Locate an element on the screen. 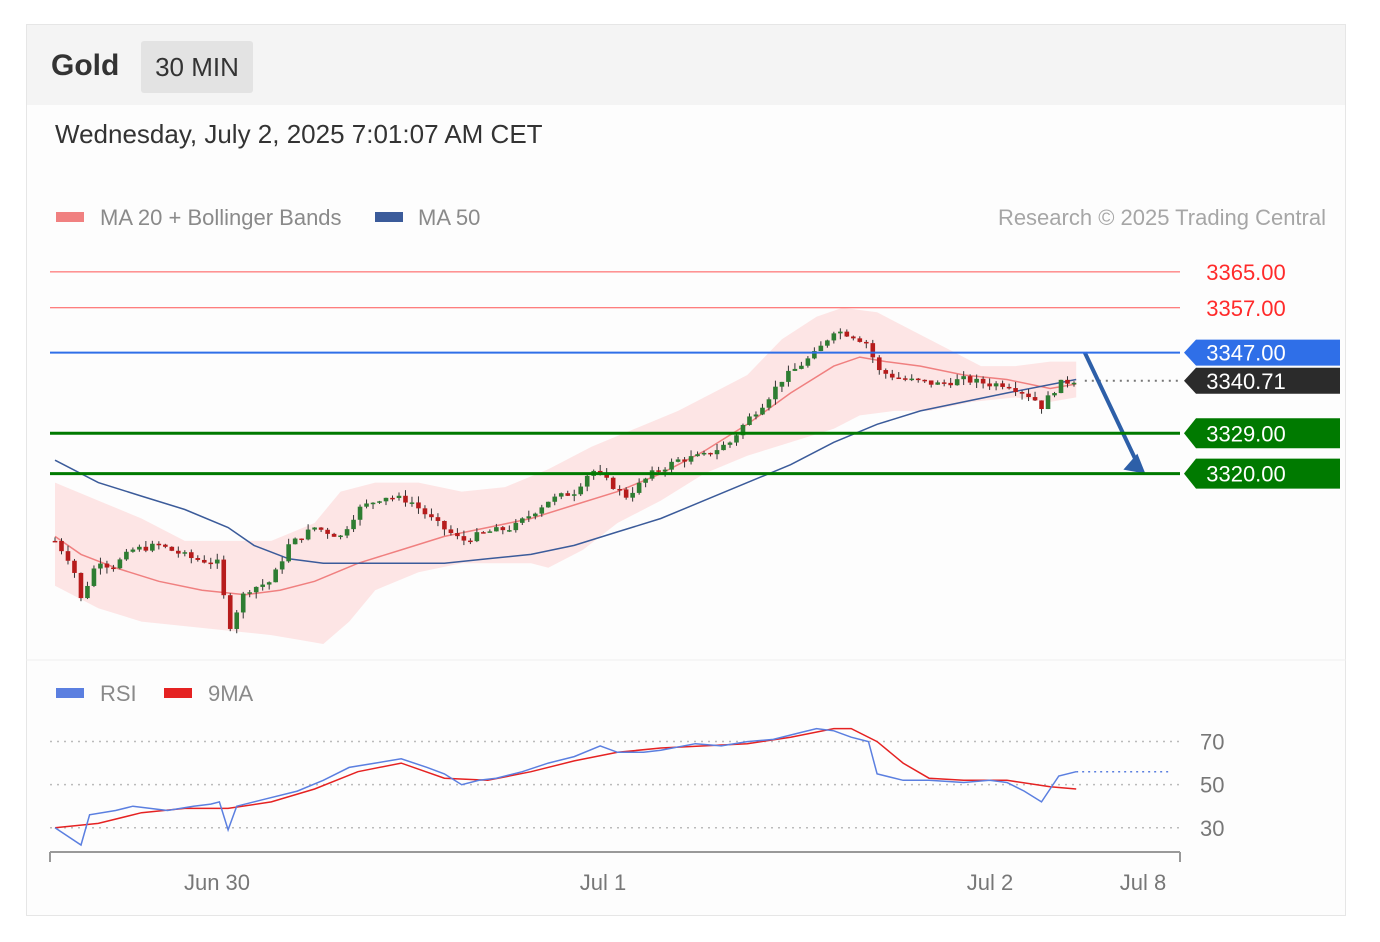  rsi-level-50-label: 50 is located at coordinates (1212, 785).